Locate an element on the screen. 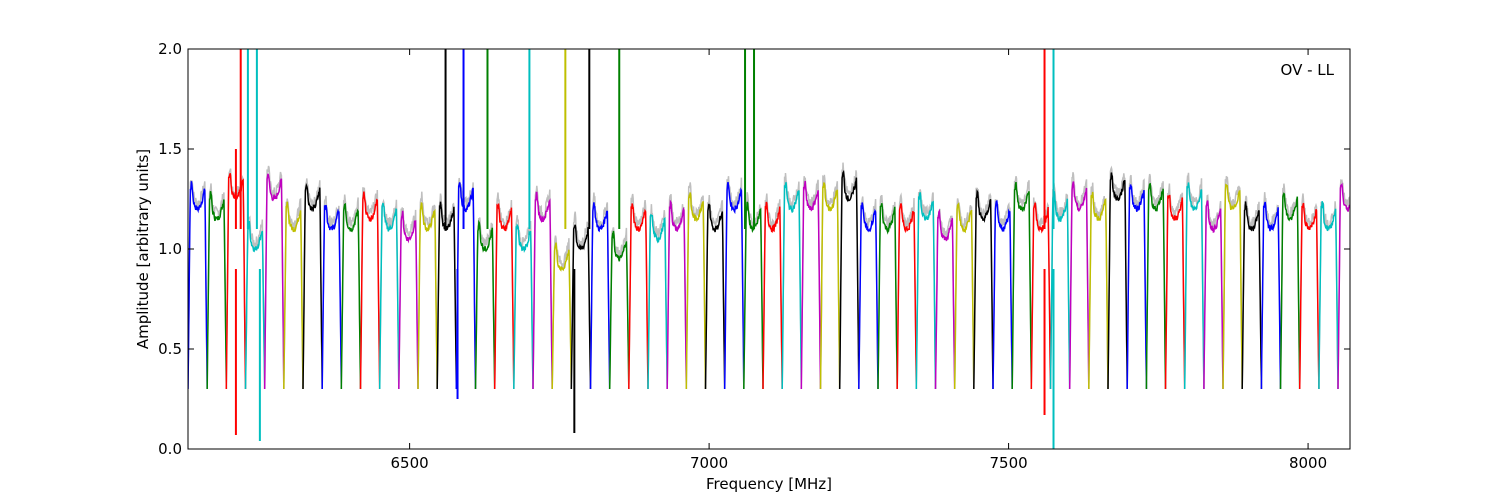  x-tick-label-2: 7500 is located at coordinates (1008, 463).